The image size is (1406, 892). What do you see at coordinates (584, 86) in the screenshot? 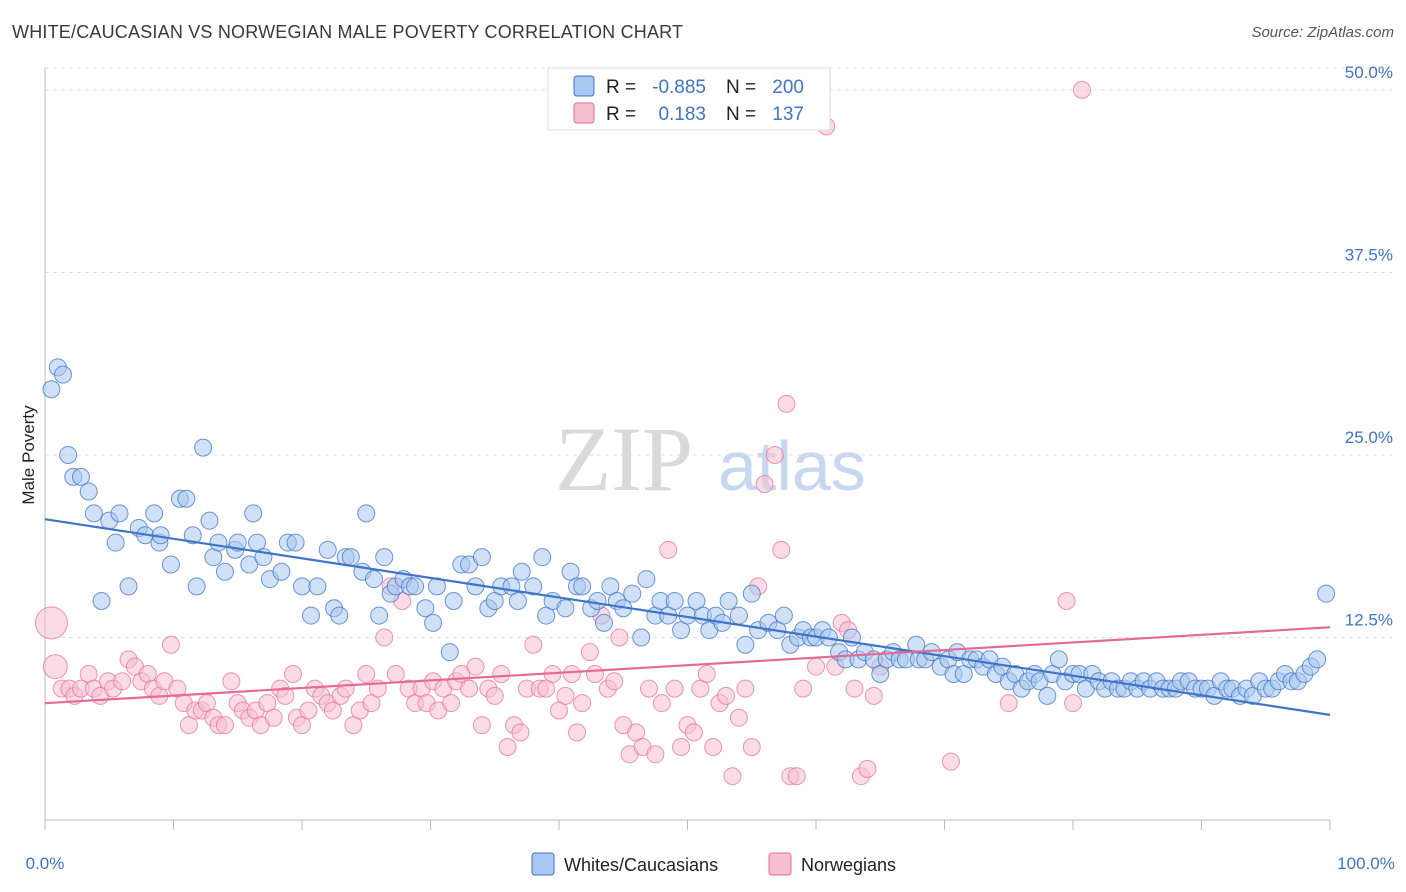
I see `legend-swatch-blue` at bounding box center [584, 86].